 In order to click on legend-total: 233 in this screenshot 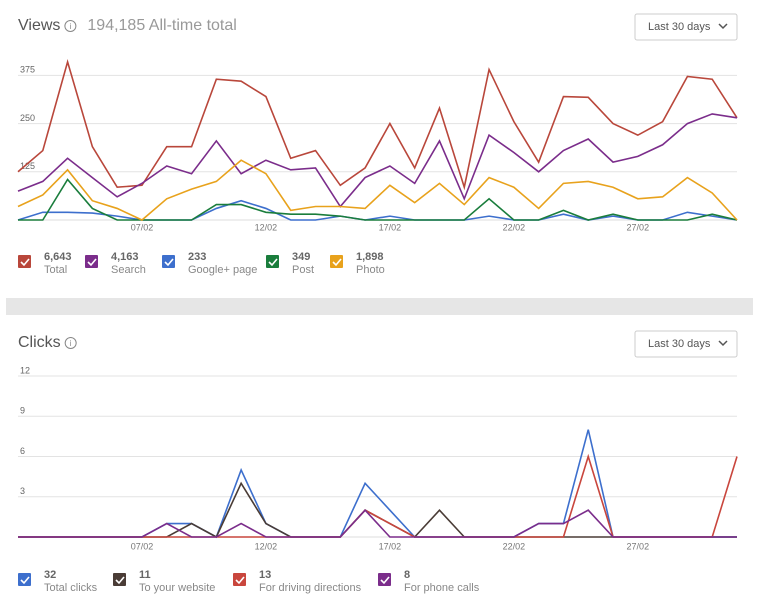, I will do `click(197, 257)`.